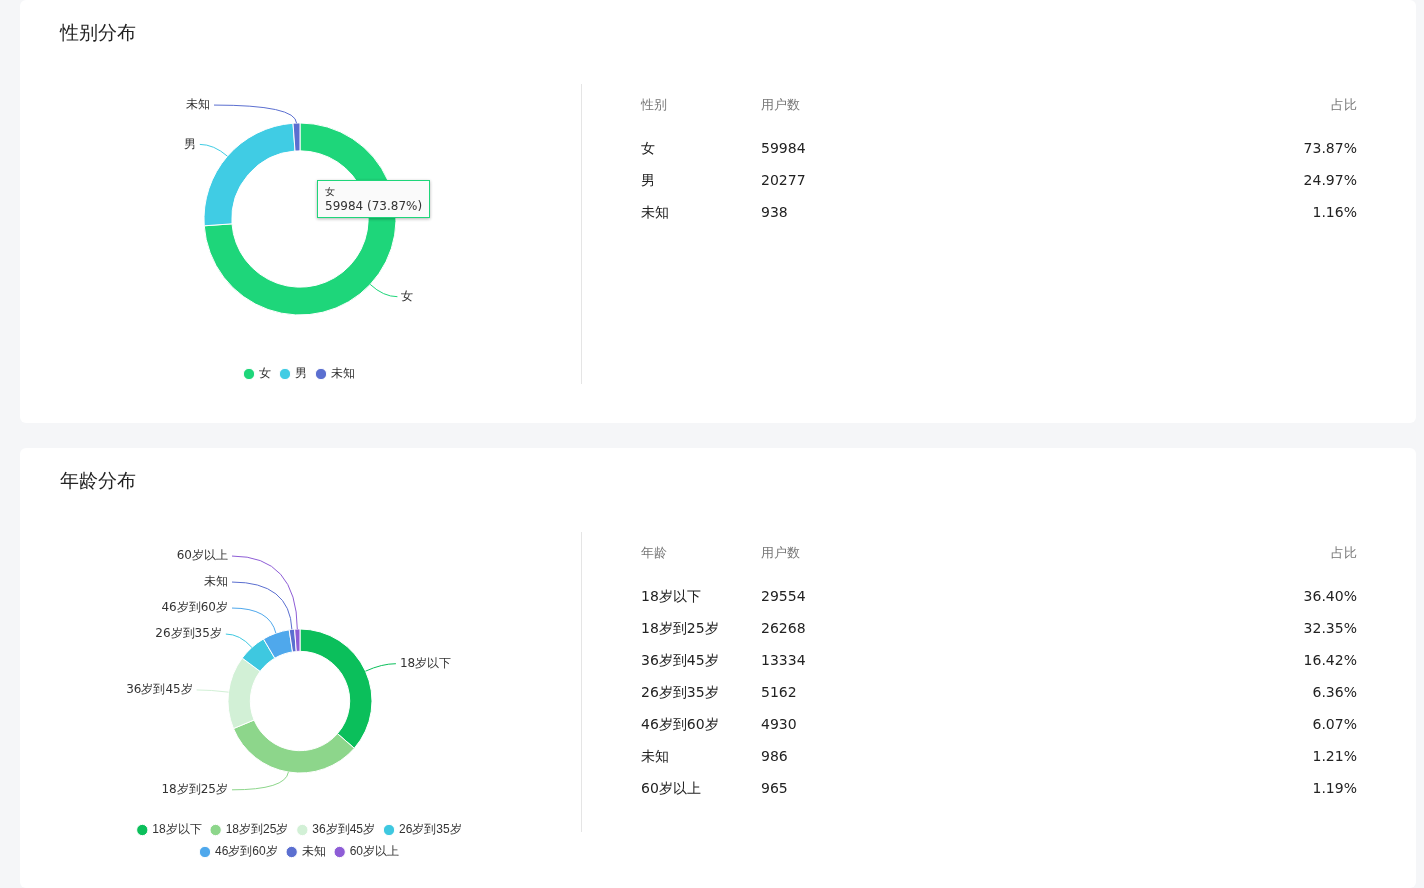 The height and width of the screenshot is (888, 1424). What do you see at coordinates (1334, 756) in the screenshot?
I see `text: 1.21%` at bounding box center [1334, 756].